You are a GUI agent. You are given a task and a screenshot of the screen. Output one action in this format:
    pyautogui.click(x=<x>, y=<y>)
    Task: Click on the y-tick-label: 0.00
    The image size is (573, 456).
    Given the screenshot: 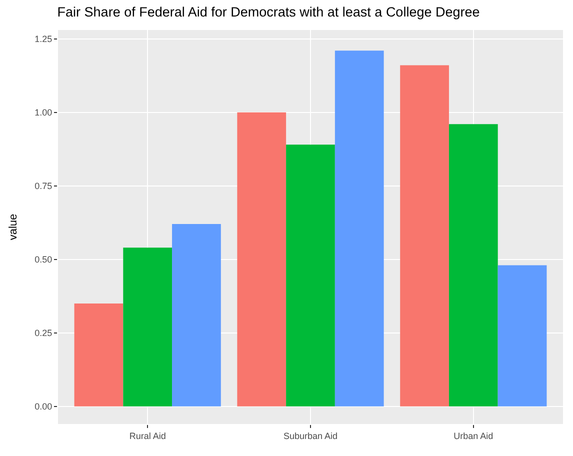 What is the action you would take?
    pyautogui.click(x=43, y=407)
    